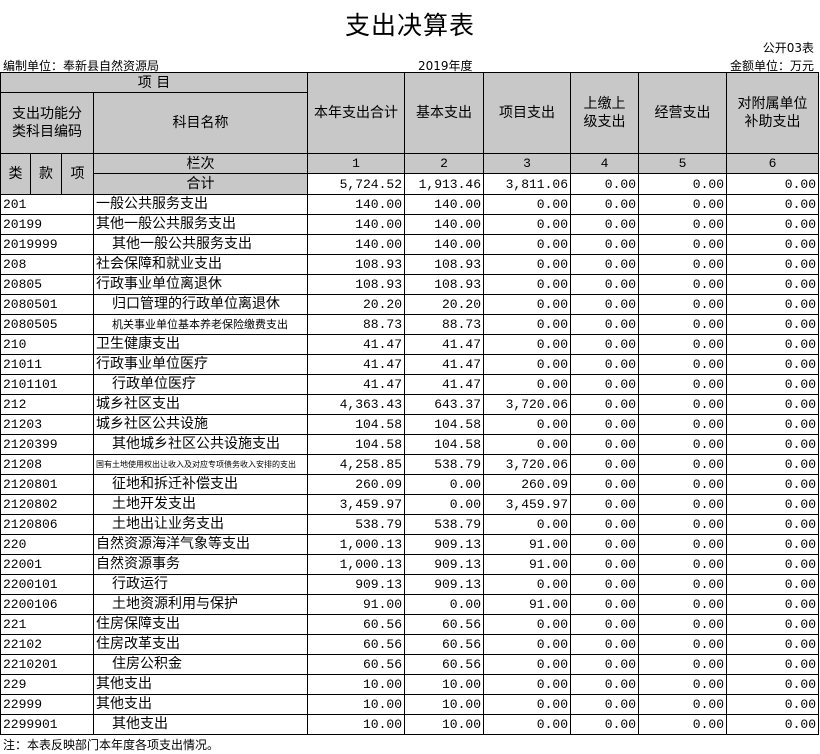  Describe the element at coordinates (47, 504) in the screenshot. I see `subject-code: 2120802` at that location.